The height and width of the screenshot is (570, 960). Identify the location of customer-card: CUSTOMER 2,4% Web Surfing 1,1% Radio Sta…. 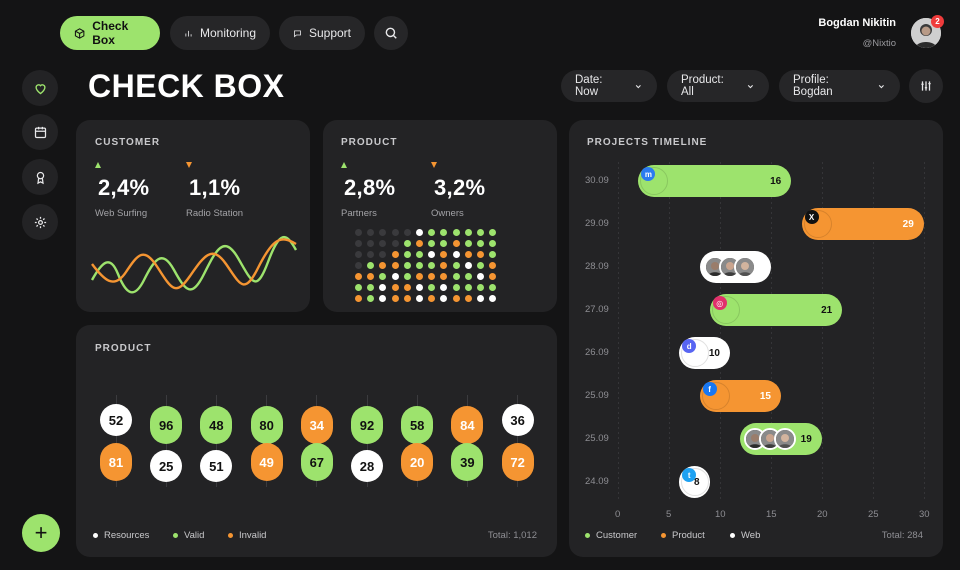
(193, 216).